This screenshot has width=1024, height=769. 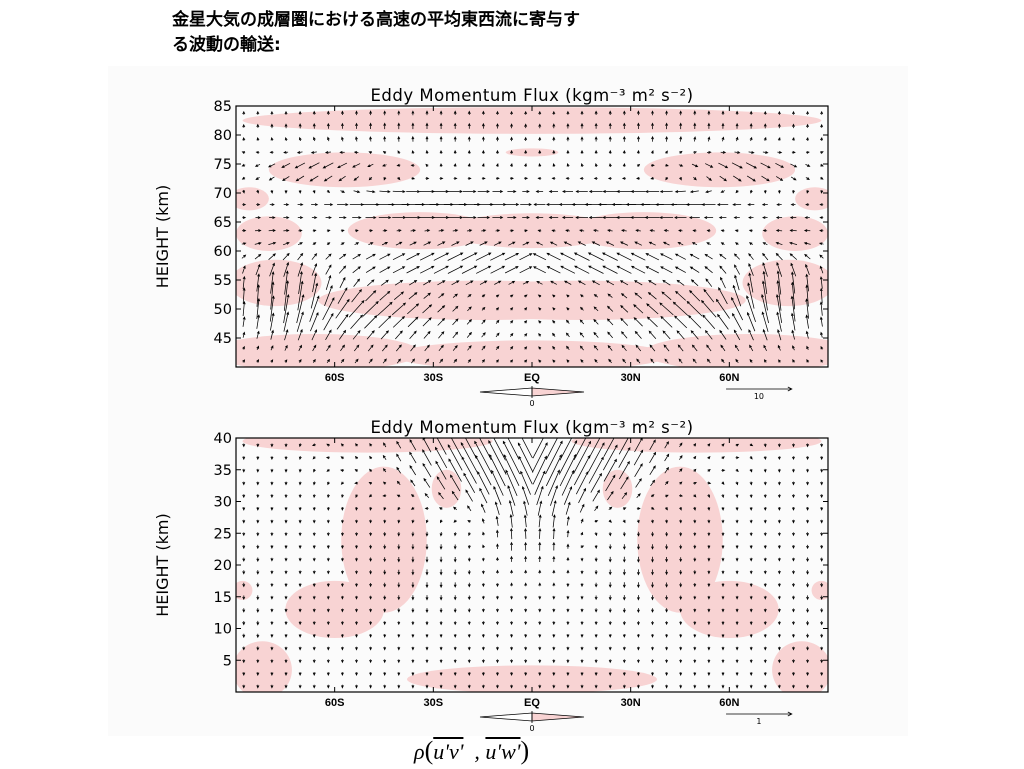 What do you see at coordinates (448, 751) in the screenshot?
I see `formula-term-uv: u'v'` at bounding box center [448, 751].